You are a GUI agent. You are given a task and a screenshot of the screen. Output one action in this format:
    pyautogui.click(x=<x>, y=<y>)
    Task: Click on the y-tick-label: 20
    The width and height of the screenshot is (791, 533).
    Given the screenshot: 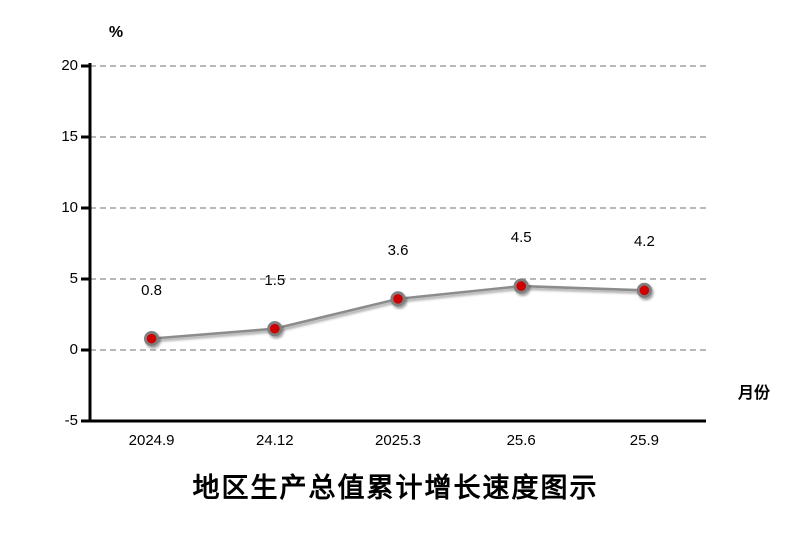 What is the action you would take?
    pyautogui.click(x=69, y=65)
    